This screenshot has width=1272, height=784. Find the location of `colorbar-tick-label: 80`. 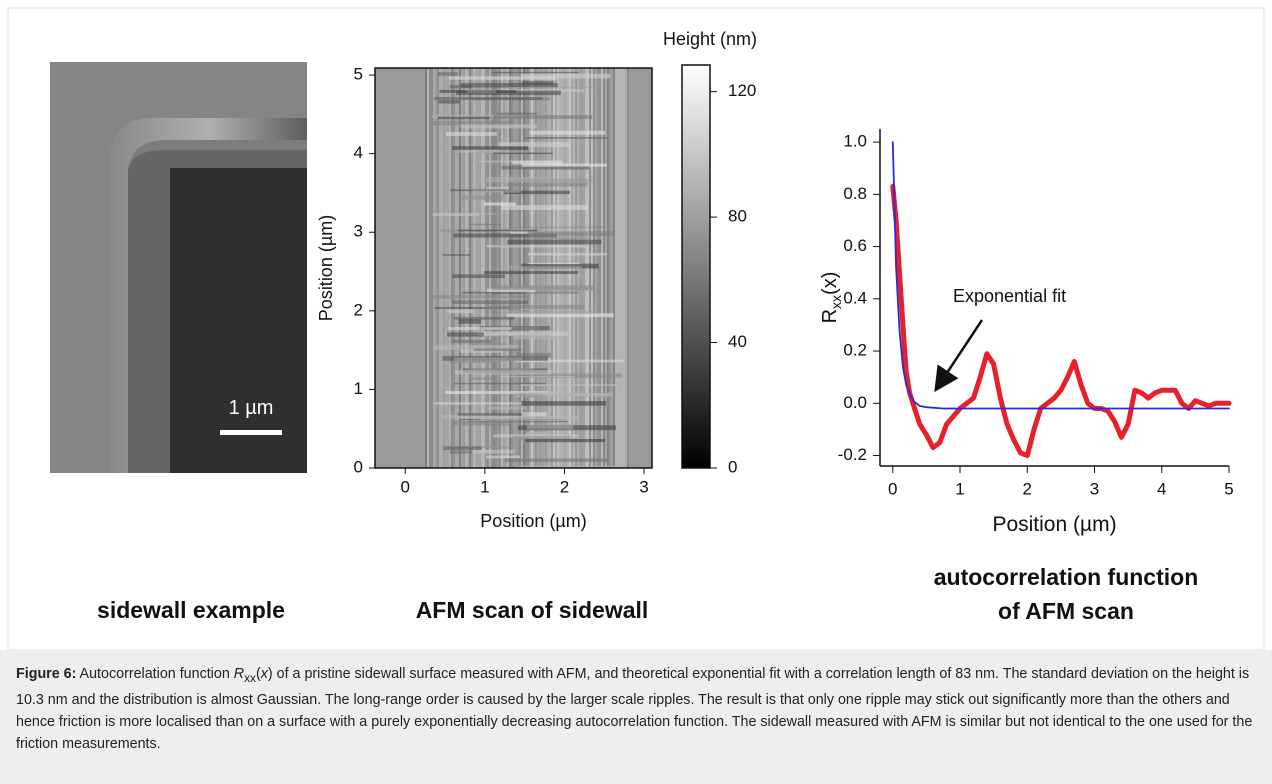

colorbar-tick-label: 80 is located at coordinates (737, 216).